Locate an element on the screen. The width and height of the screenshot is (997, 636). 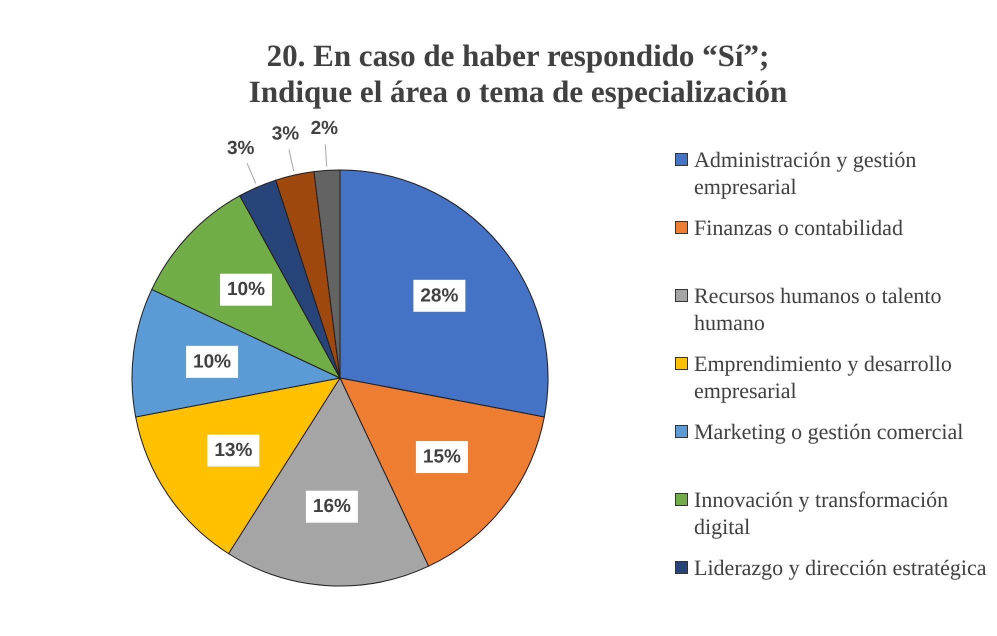
legend-label: Innovación y transformación digital is located at coordinates (822, 513).